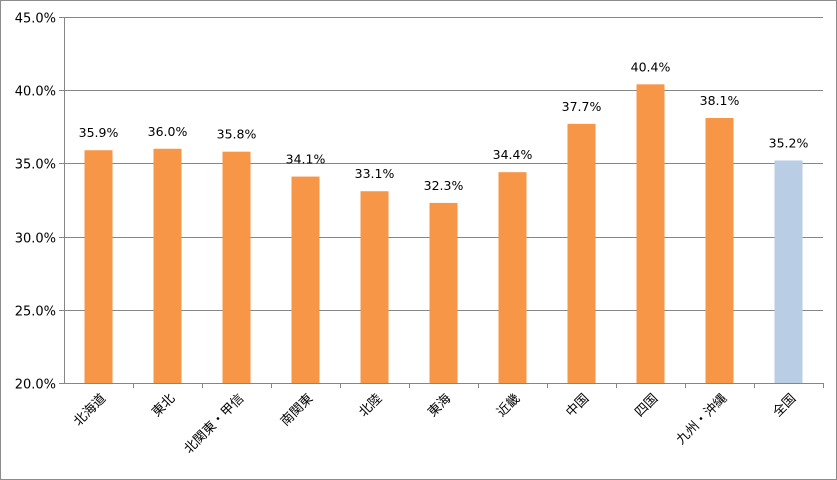 Image resolution: width=837 pixels, height=480 pixels. I want to click on y-tick-label: 35.0%, so click(35, 165).